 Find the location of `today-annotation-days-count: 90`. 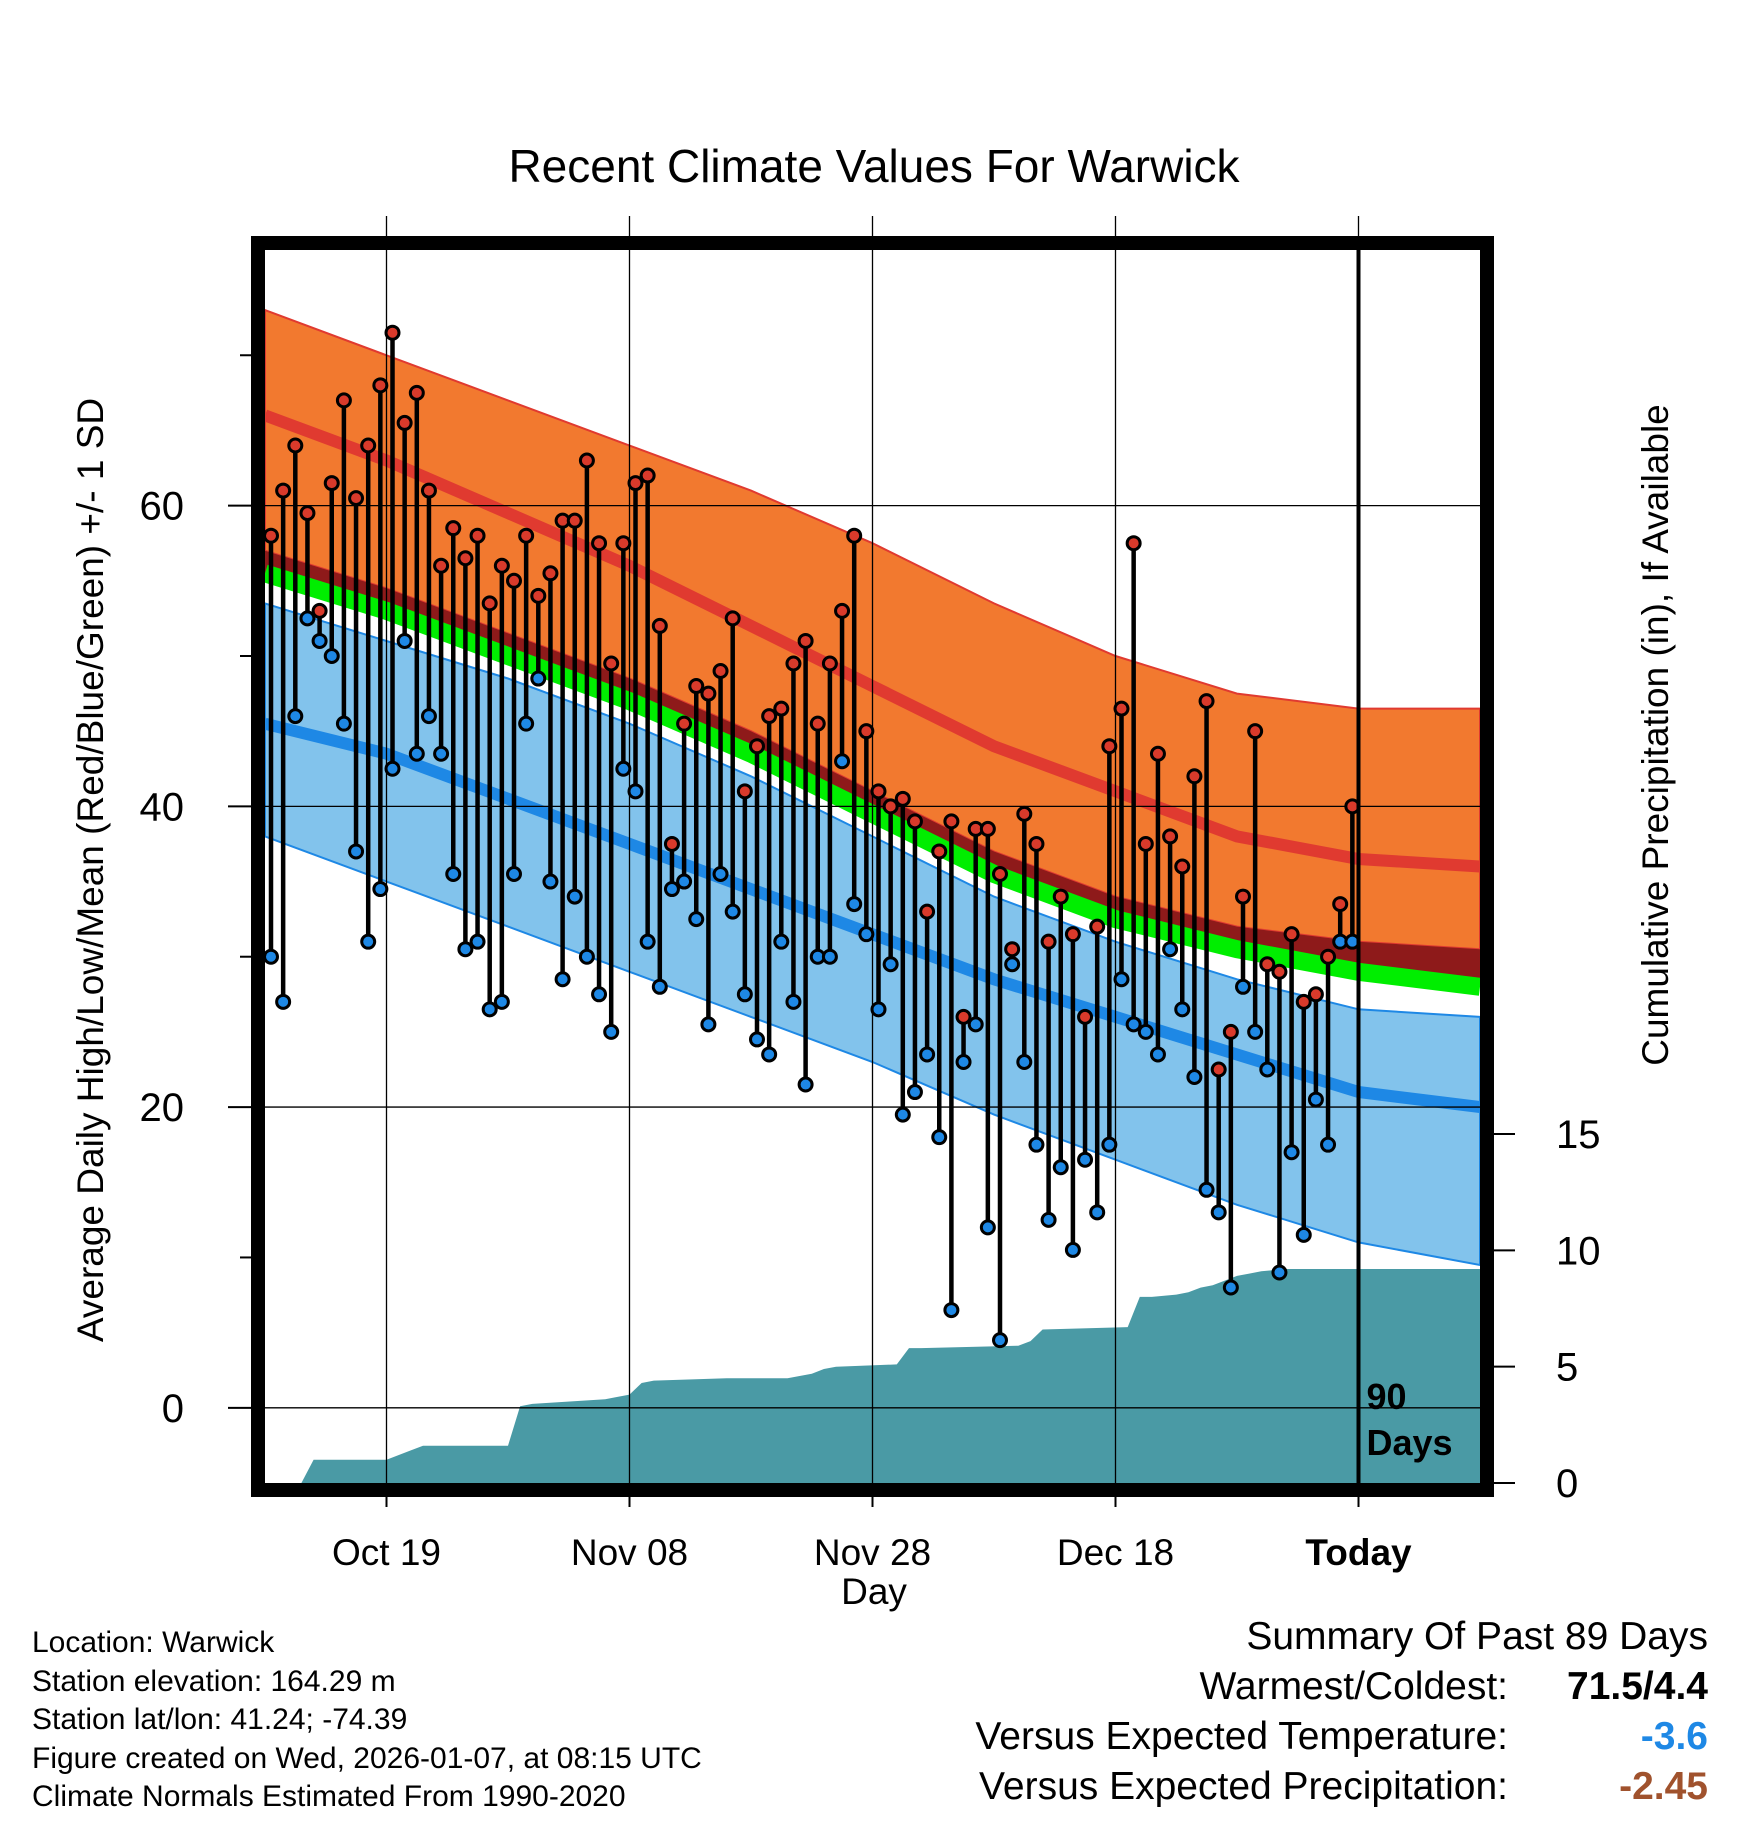

today-annotation-days-count: 90 is located at coordinates (1387, 1396).